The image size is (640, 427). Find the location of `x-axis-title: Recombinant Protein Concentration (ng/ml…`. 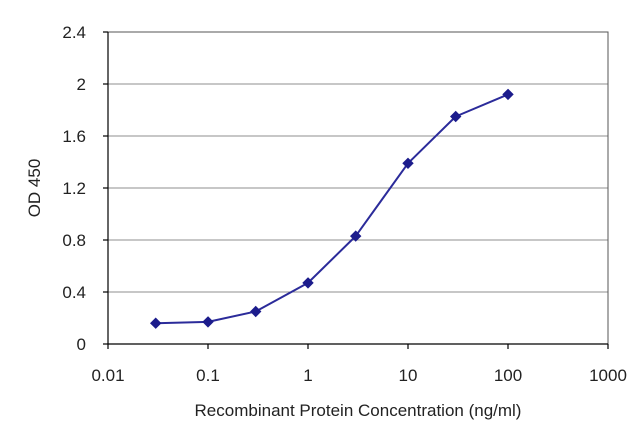

x-axis-title: Recombinant Protein Concentration (ng/ml… is located at coordinates (358, 410).